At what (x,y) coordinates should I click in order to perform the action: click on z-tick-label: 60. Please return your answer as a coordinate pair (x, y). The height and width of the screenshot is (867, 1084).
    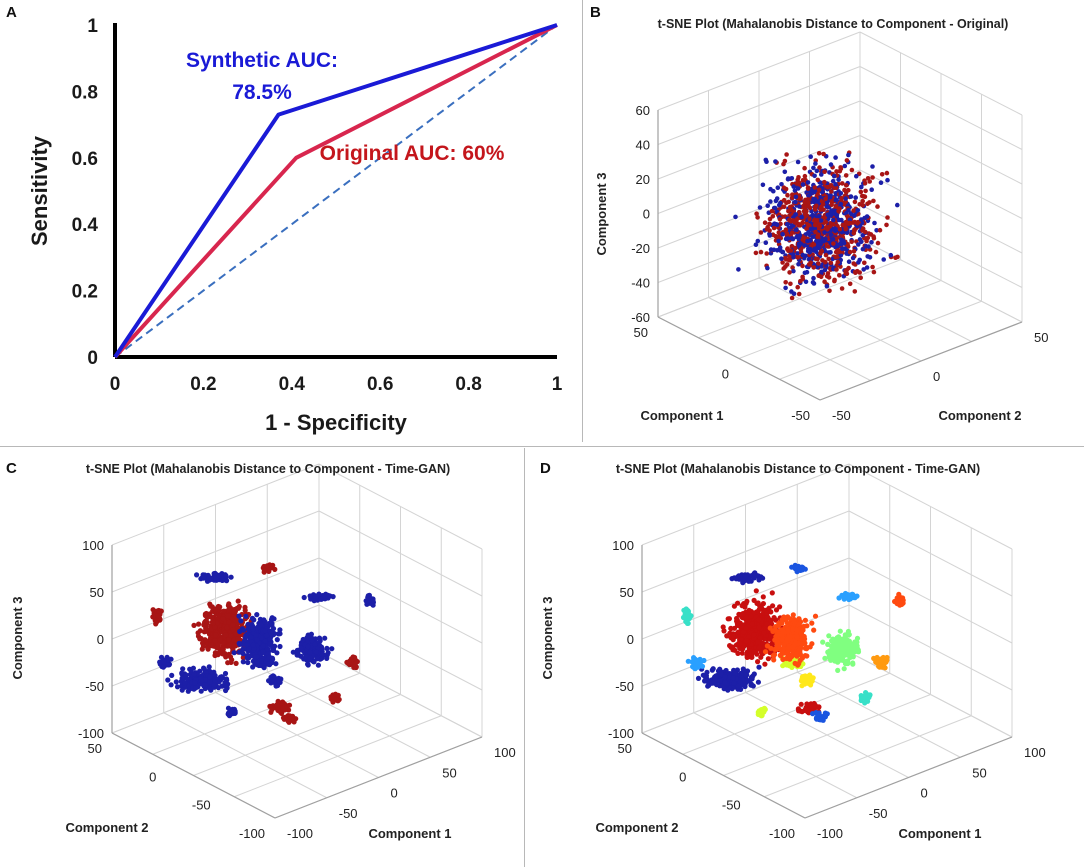
    Looking at the image, I should click on (643, 110).